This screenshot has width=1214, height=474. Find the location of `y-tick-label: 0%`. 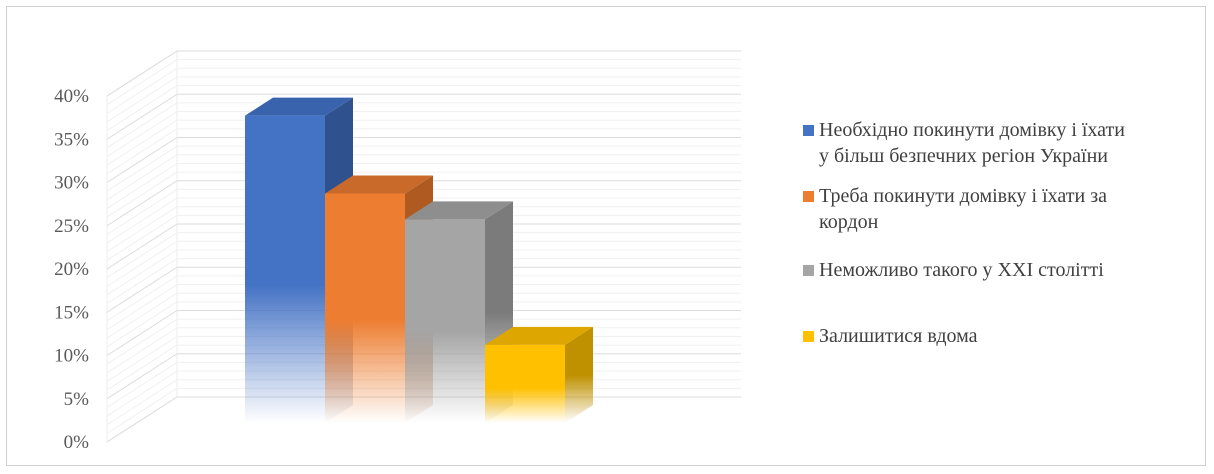

y-tick-label: 0% is located at coordinates (77, 442).